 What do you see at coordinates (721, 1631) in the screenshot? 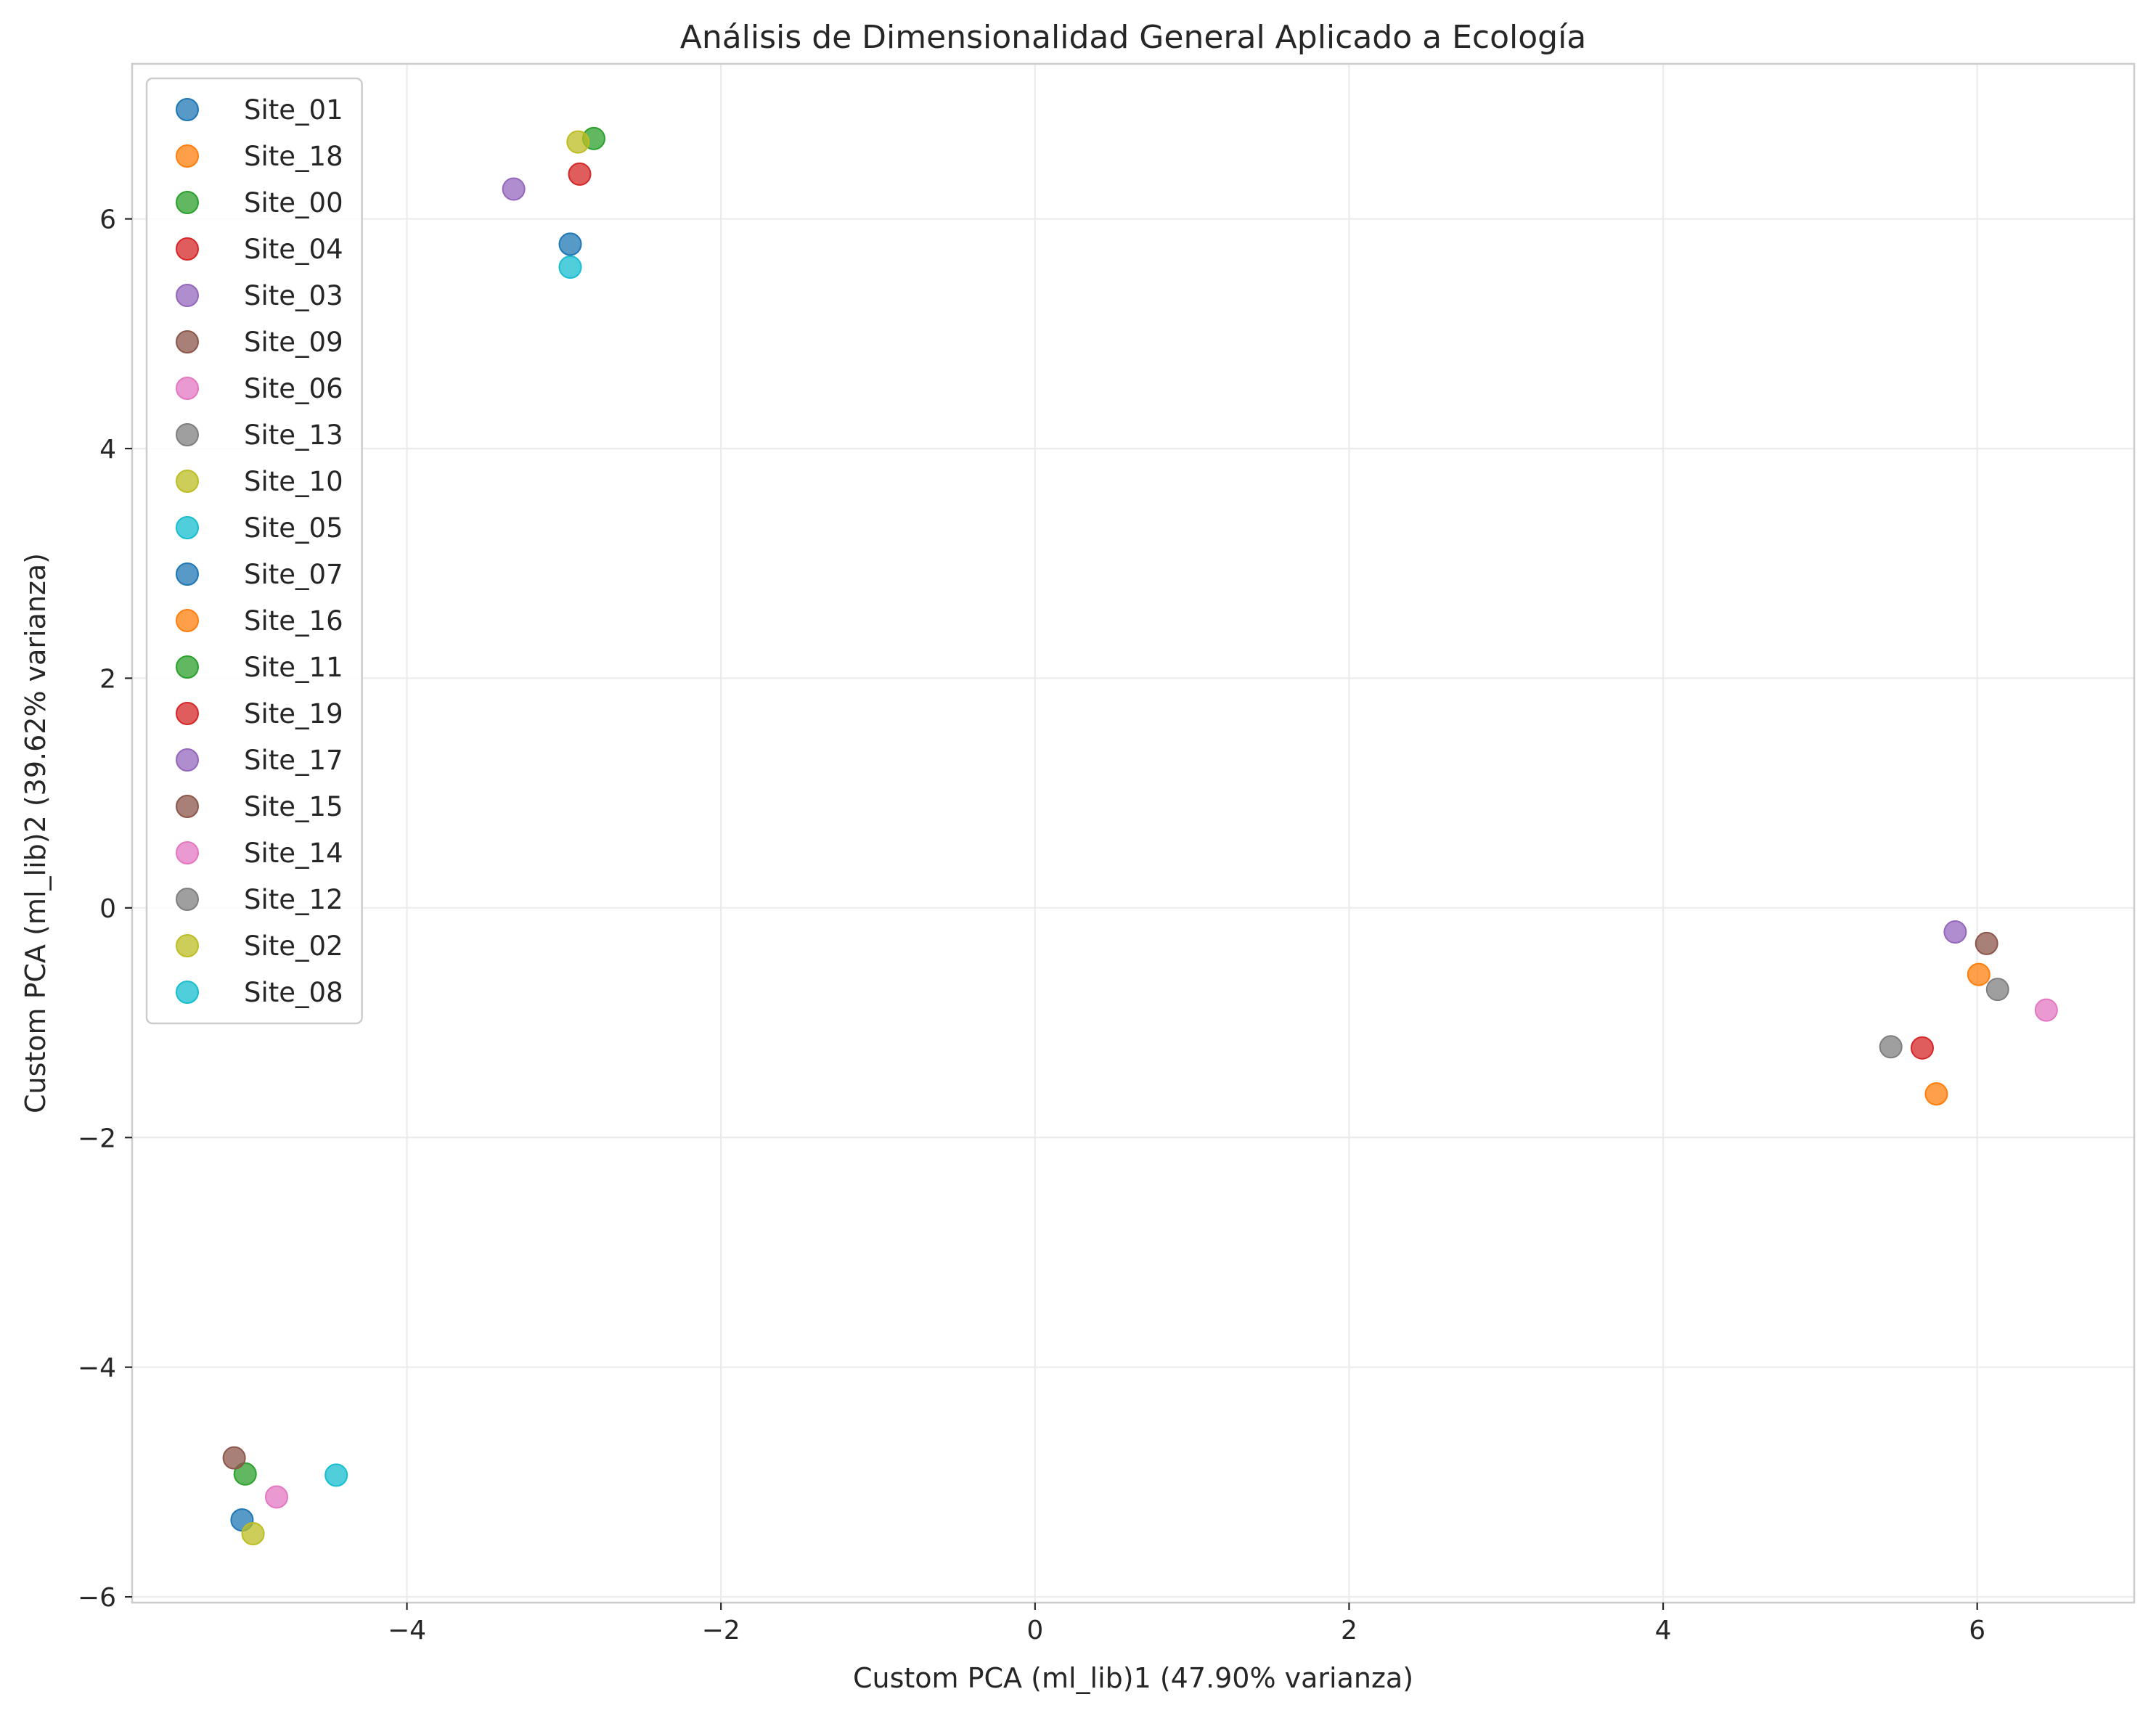
I see `x-tick-label: −2` at bounding box center [721, 1631].